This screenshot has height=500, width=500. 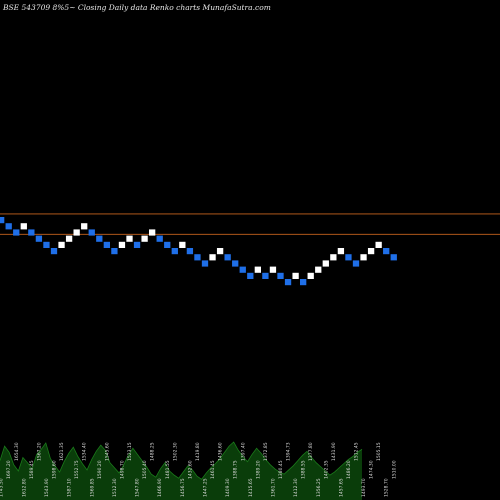 I want to click on volume-label: 1587.10, so click(x=70, y=487).